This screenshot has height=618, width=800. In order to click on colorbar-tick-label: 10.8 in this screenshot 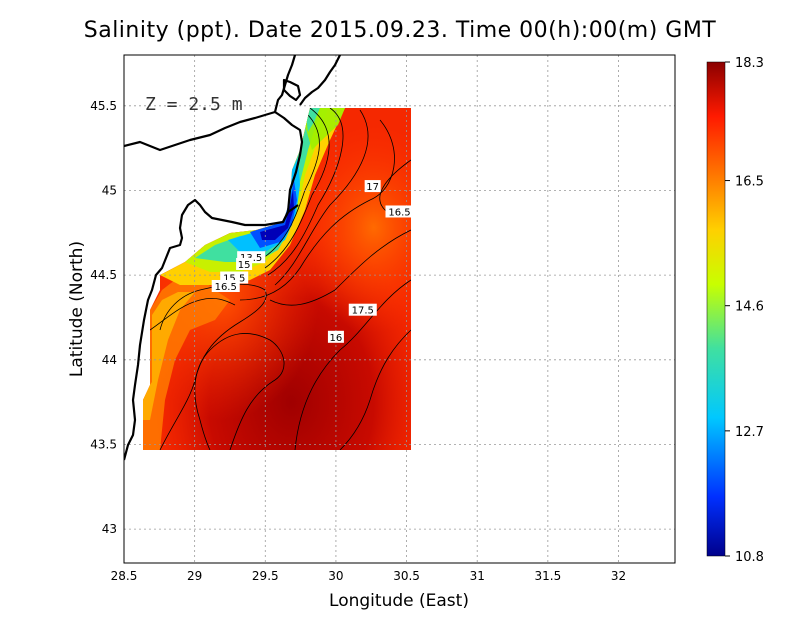, I will do `click(749, 557)`.